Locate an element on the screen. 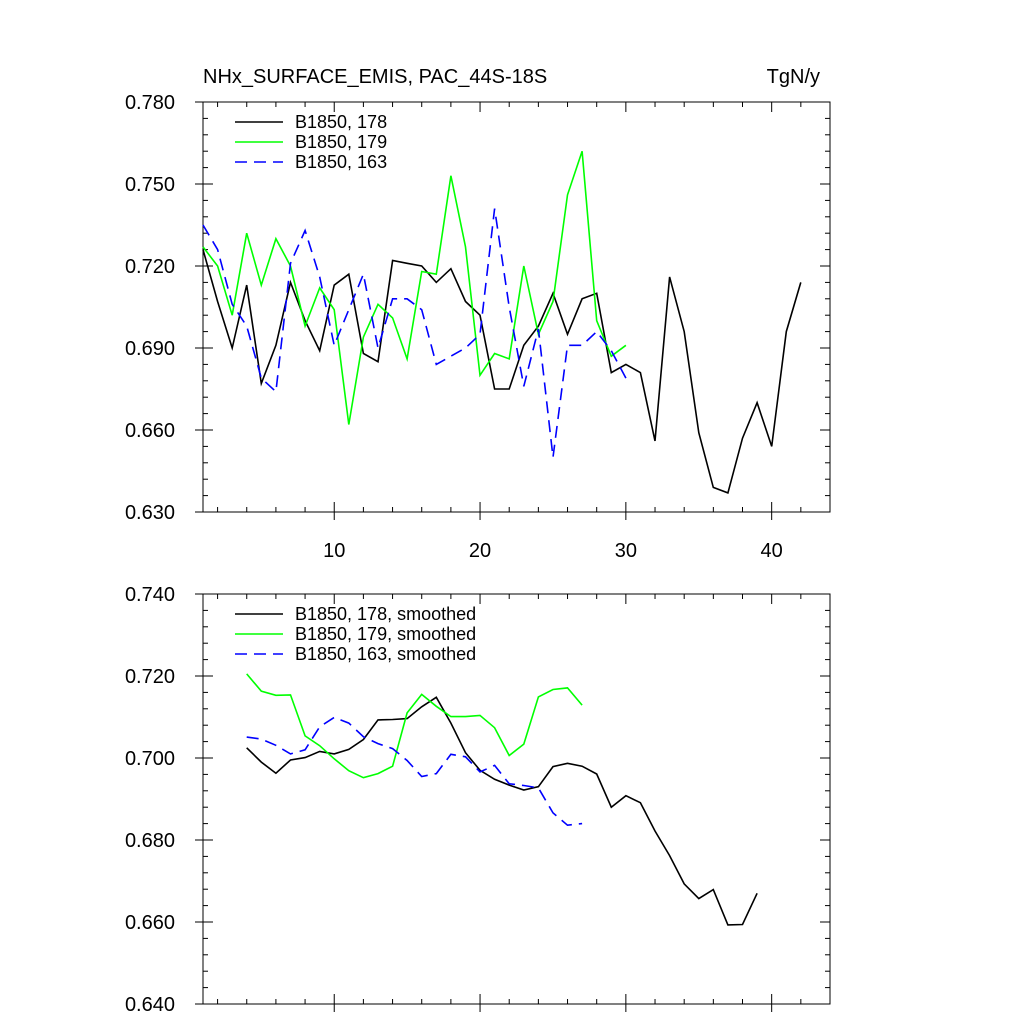 This screenshot has width=1024, height=1024. x-tick-label: 10 is located at coordinates (334, 551).